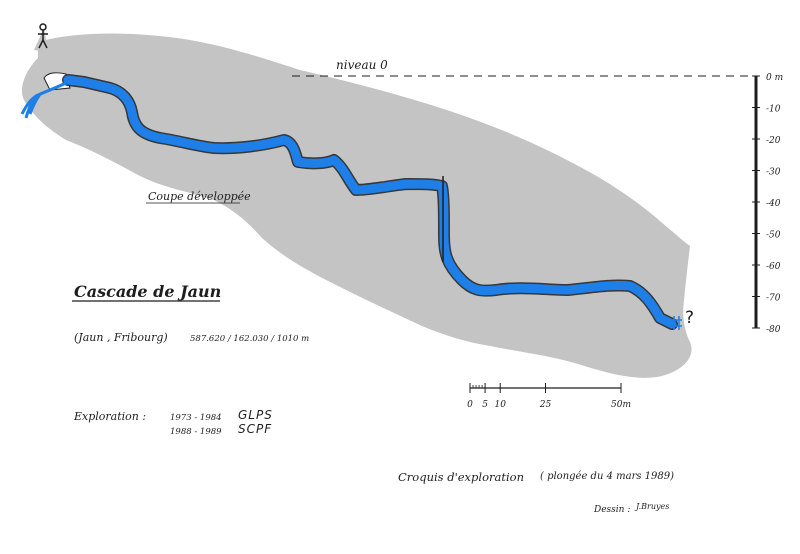 This screenshot has width=800, height=554. What do you see at coordinates (250, 339) in the screenshot?
I see `coordinates-label: 587.620 / 162.030 / 1010 m` at bounding box center [250, 339].